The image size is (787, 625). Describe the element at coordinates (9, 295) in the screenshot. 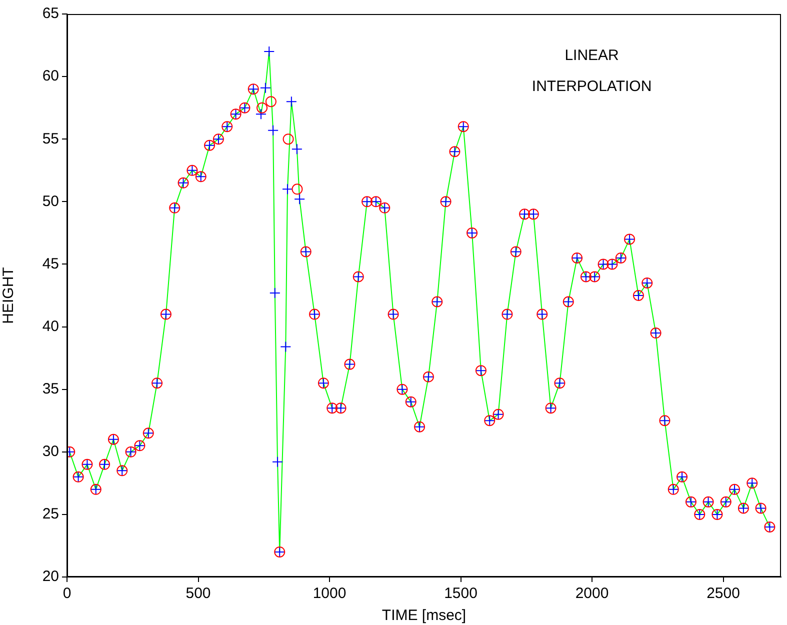

I see `y-axis-title: HEIGHT` at that location.